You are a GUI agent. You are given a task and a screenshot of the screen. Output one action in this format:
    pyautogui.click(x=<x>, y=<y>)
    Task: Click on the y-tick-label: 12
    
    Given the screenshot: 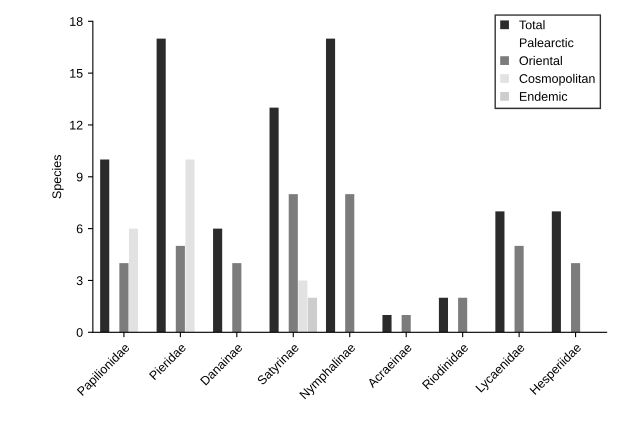 What is the action you would take?
    pyautogui.click(x=76, y=125)
    